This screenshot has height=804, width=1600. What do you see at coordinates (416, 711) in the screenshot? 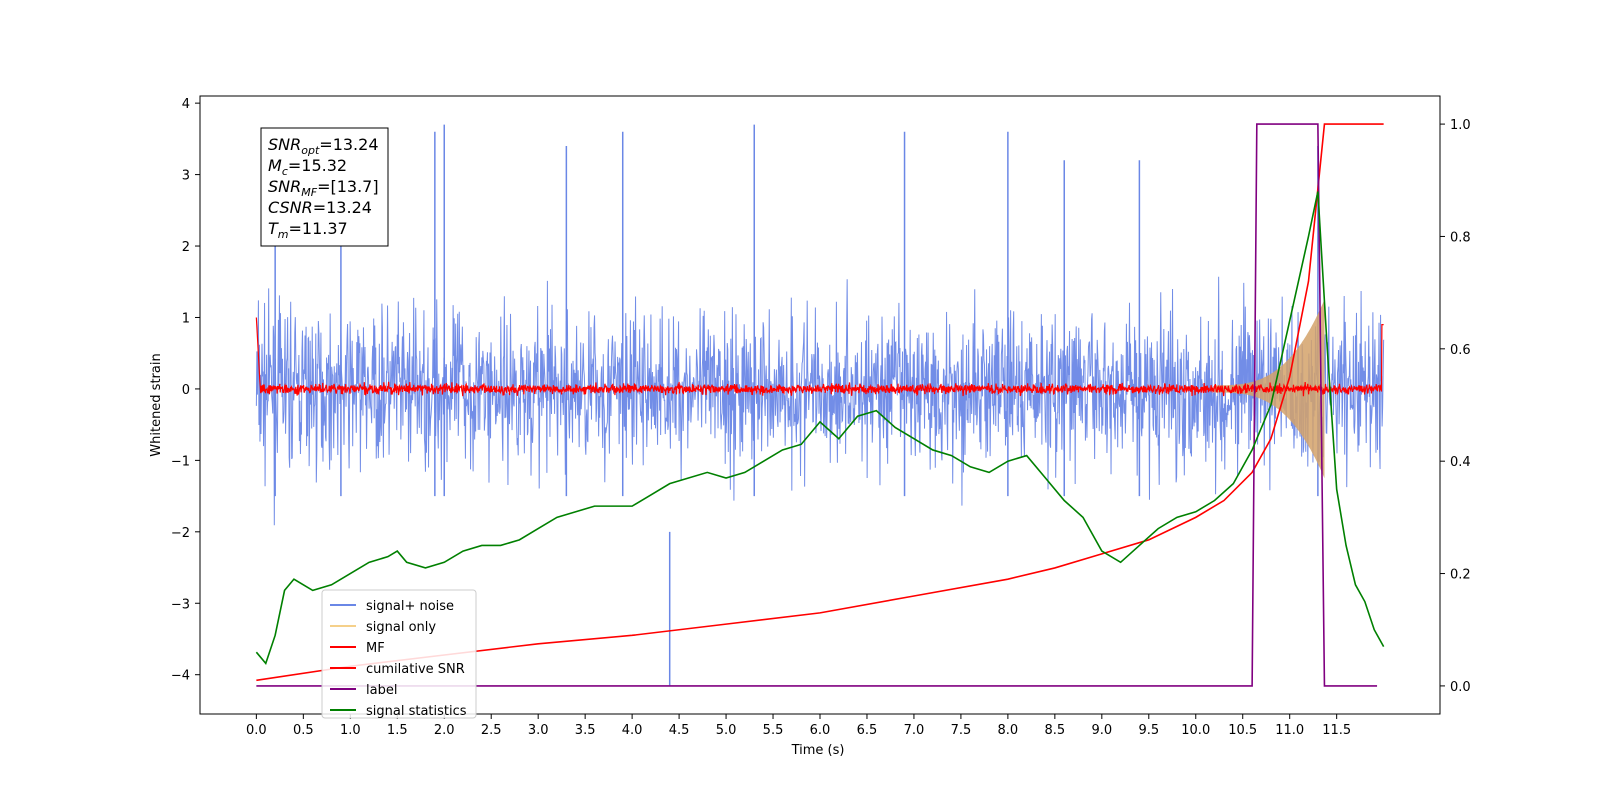
I see `legend-label: signal statistics` at bounding box center [416, 711].